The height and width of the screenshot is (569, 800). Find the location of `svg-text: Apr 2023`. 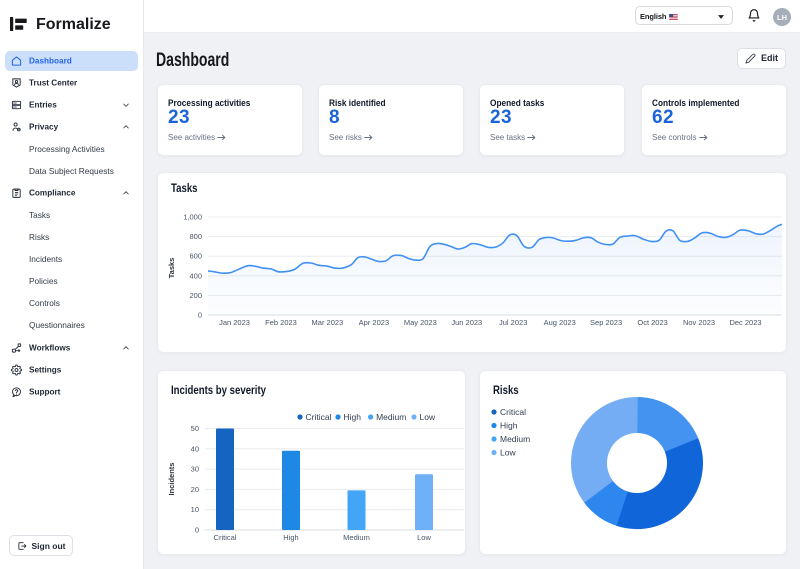

svg-text: Apr 2023 is located at coordinates (374, 322).